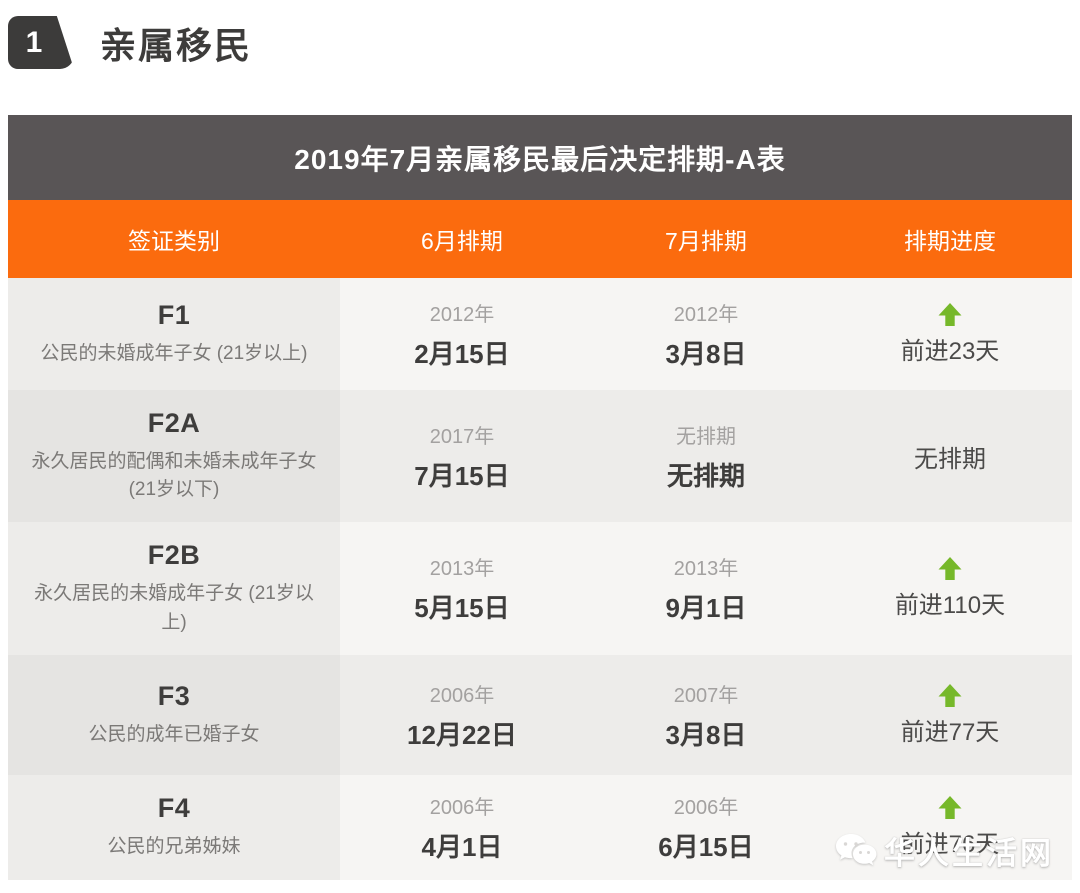 The width and height of the screenshot is (1080, 893). What do you see at coordinates (950, 844) in the screenshot?
I see `progress-label: 前进76天` at bounding box center [950, 844].